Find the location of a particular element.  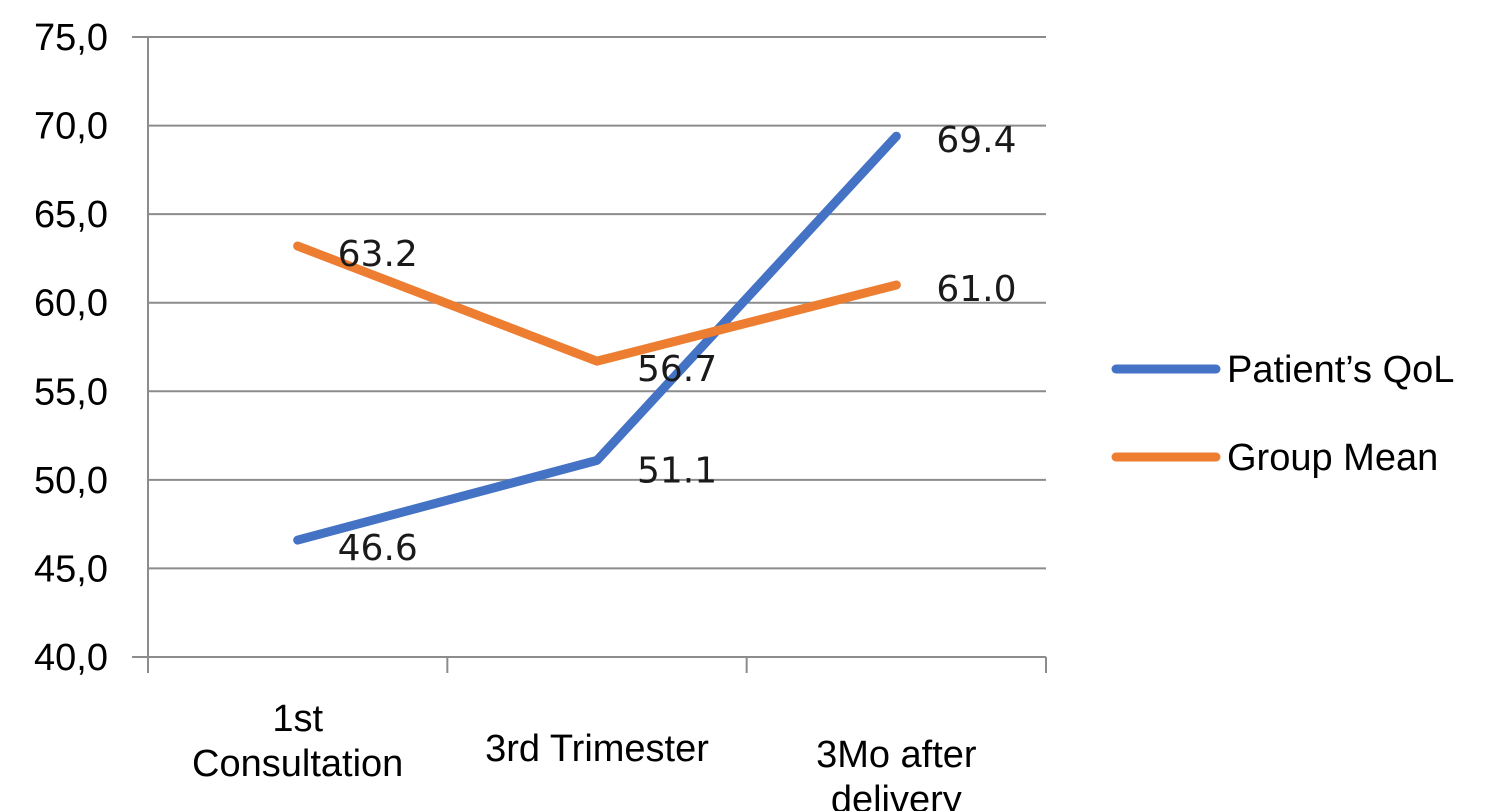

x-tick-label: 3Mo after delivery is located at coordinates (896, 772).